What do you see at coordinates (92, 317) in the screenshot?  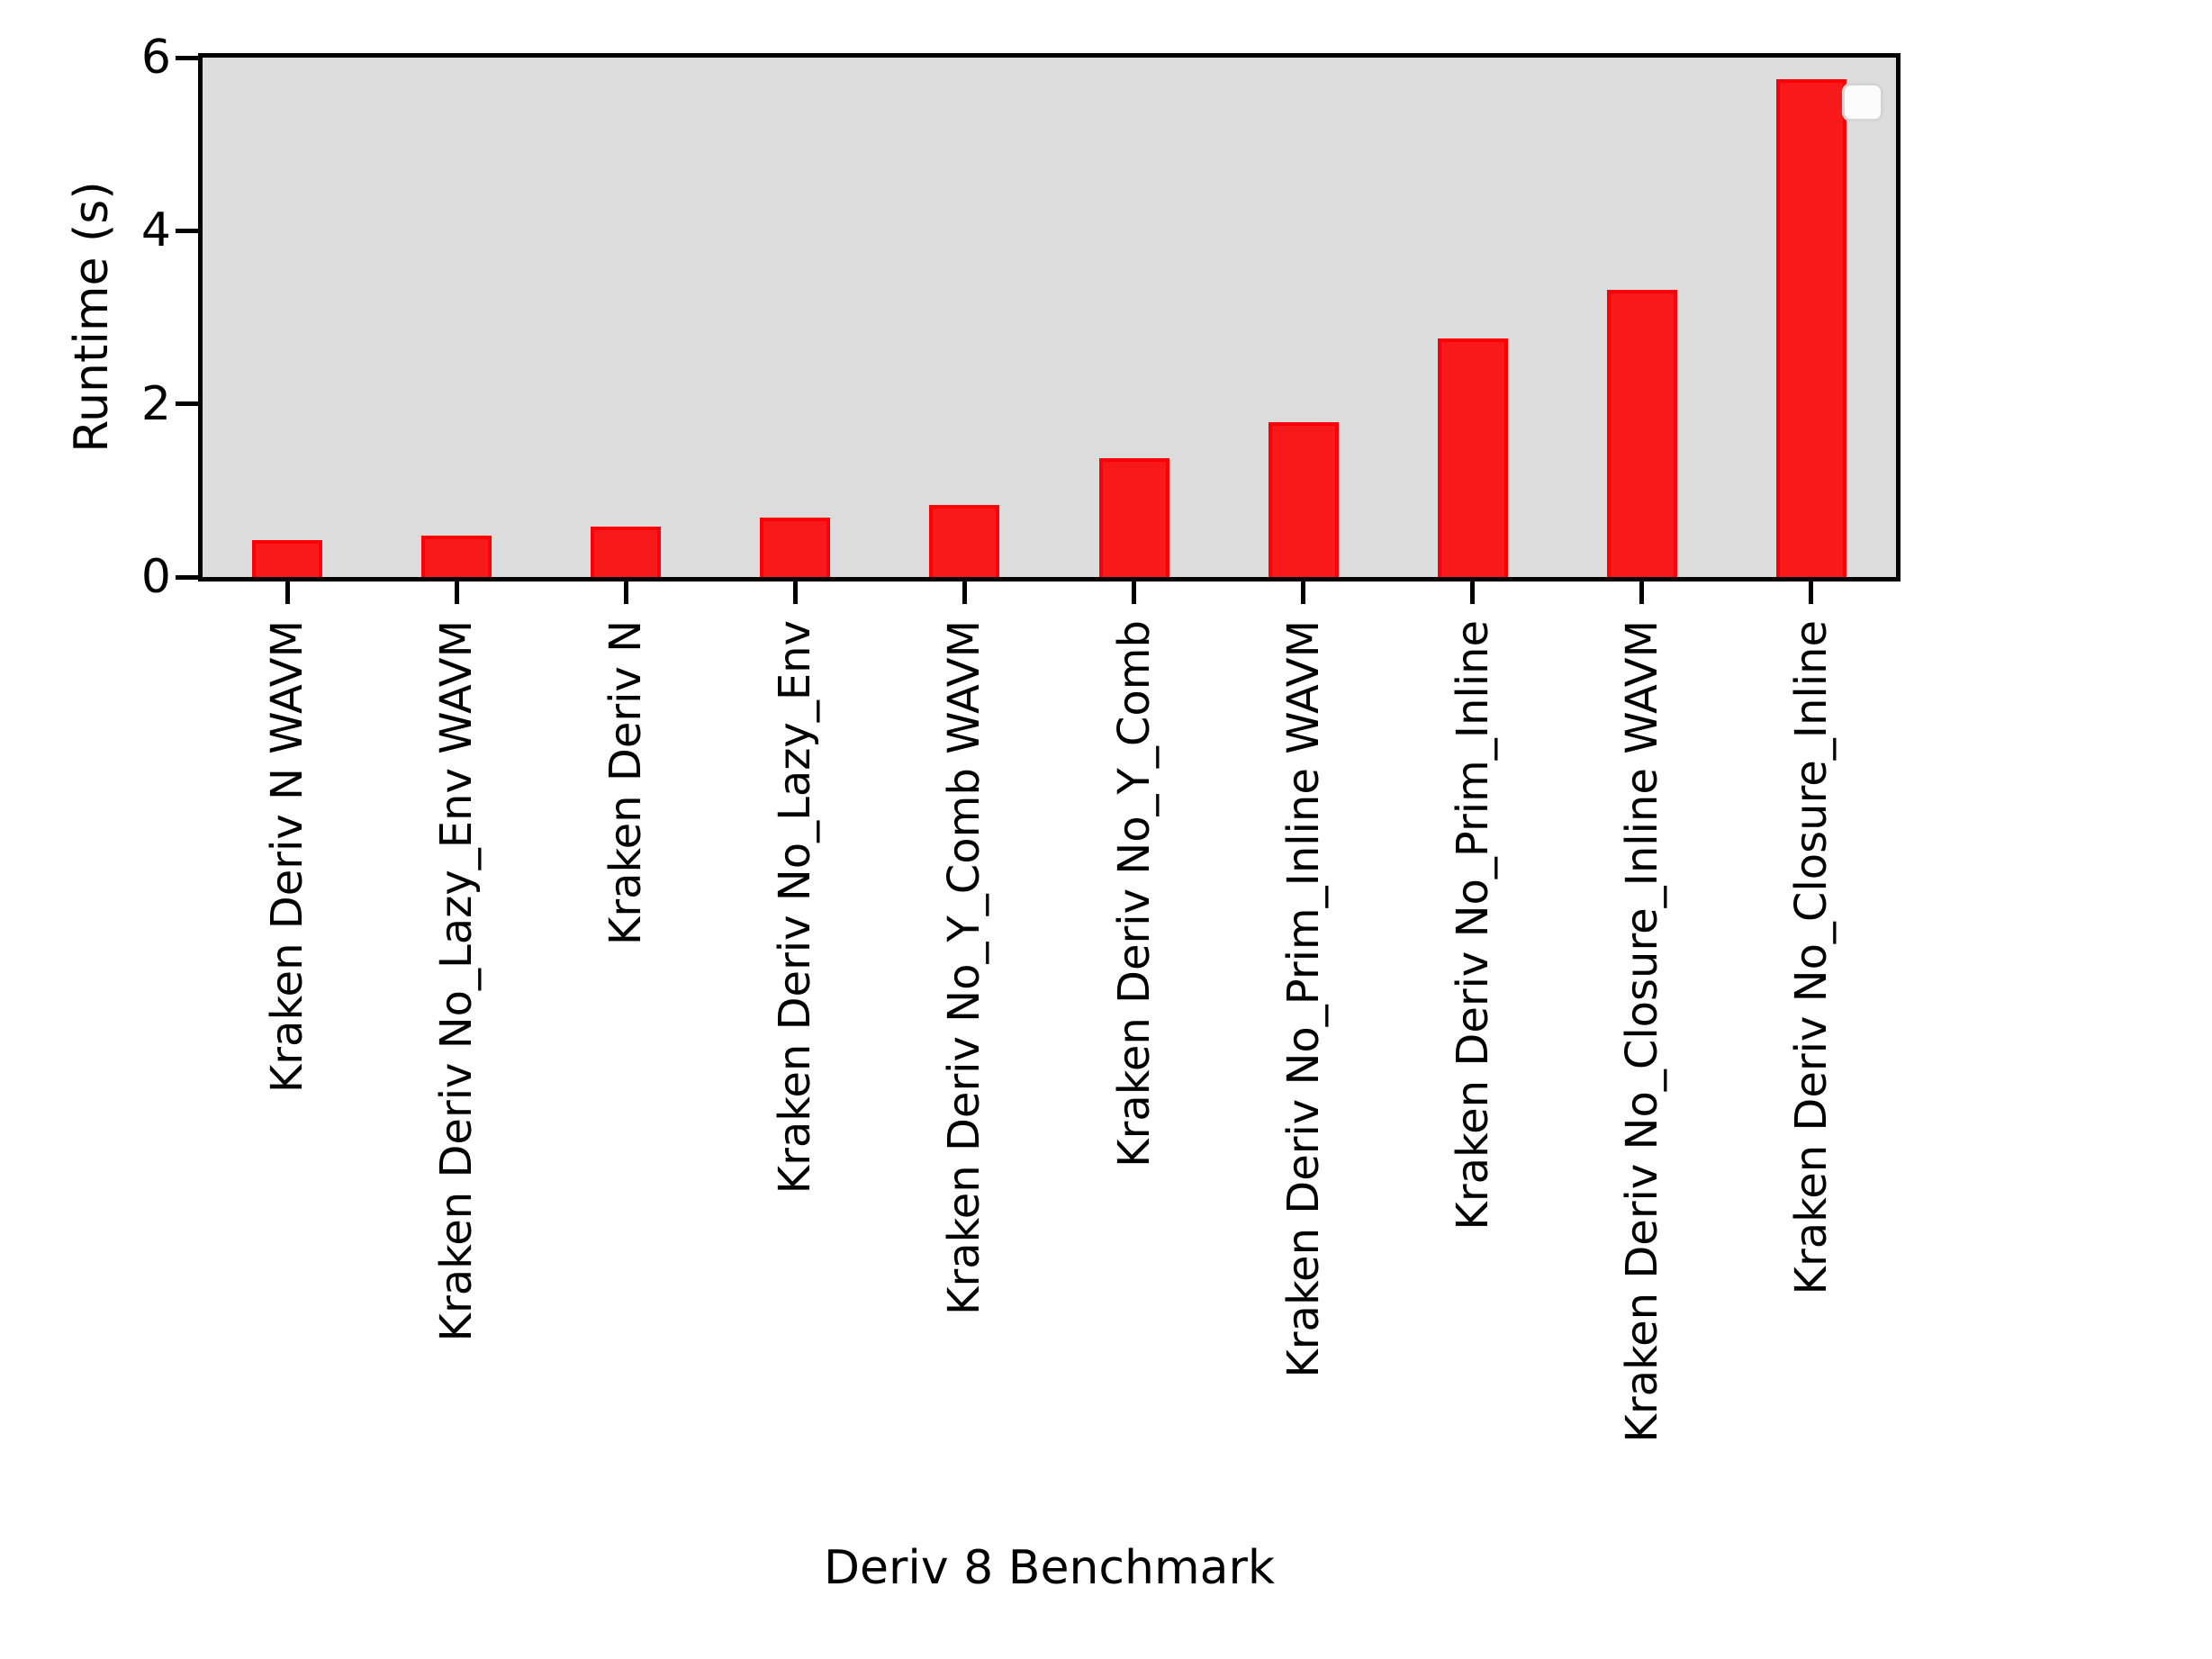 I see `y-axis-label: Runtime (s)` at bounding box center [92, 317].